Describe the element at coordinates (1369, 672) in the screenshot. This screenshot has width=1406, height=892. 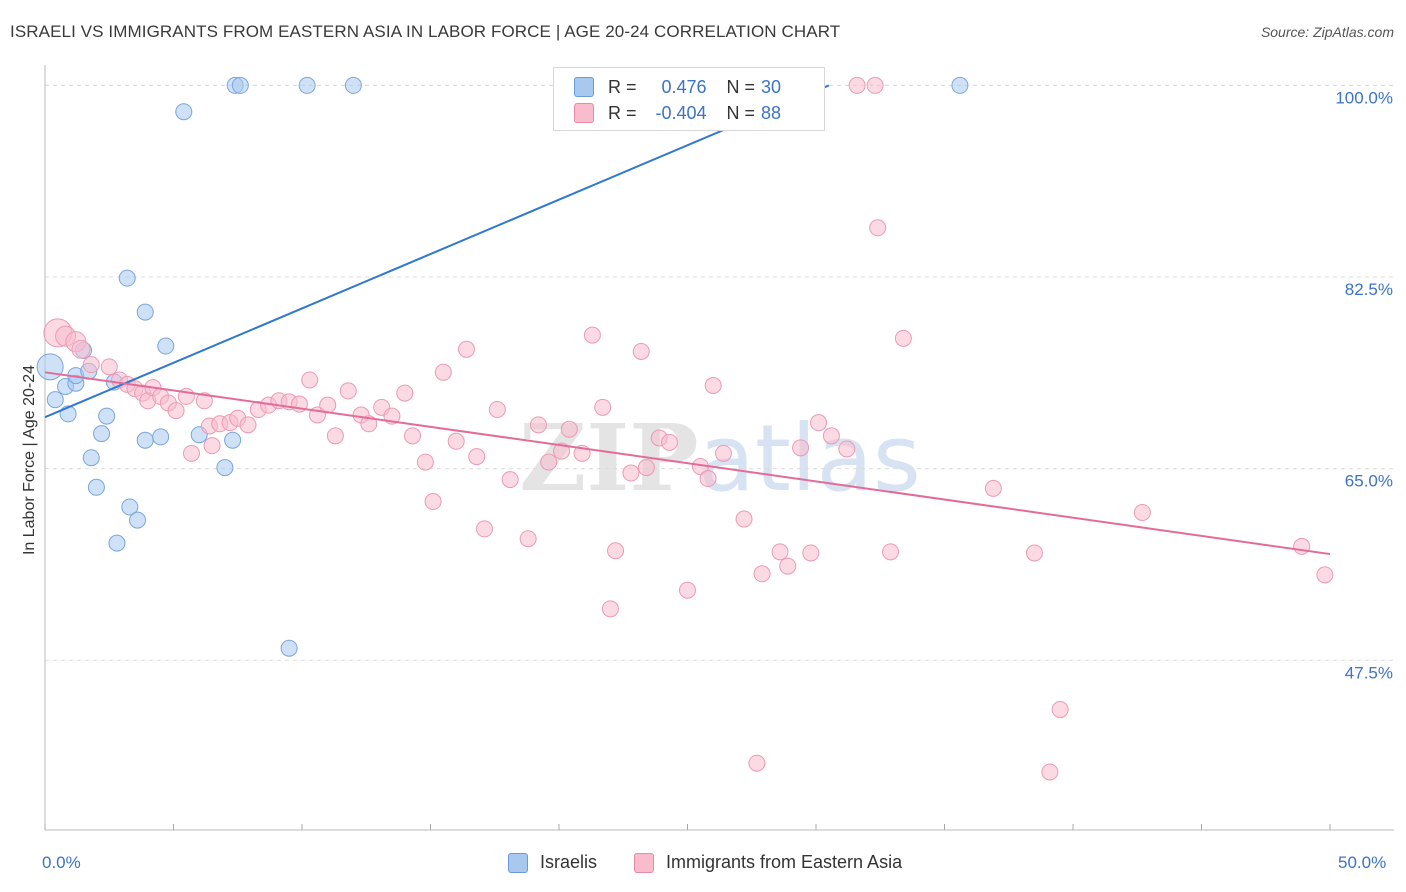
I see `y-tick-label: 47.5%` at that location.